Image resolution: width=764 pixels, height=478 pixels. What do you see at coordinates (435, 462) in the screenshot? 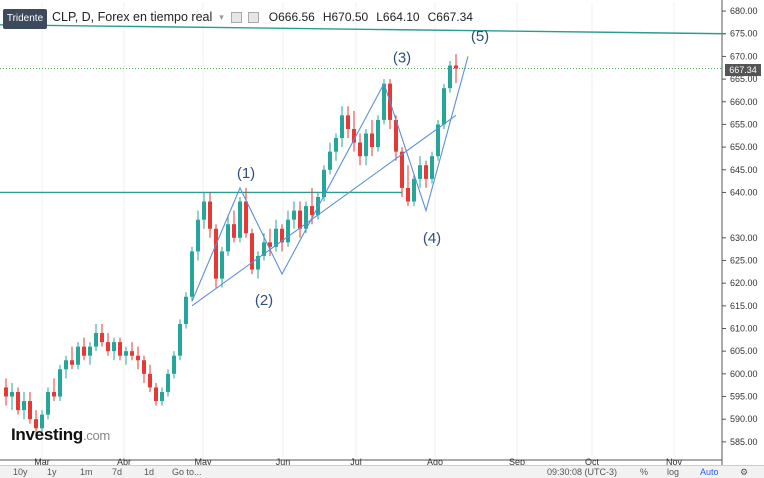
I see `time-tick-label: Ago` at bounding box center [435, 462].